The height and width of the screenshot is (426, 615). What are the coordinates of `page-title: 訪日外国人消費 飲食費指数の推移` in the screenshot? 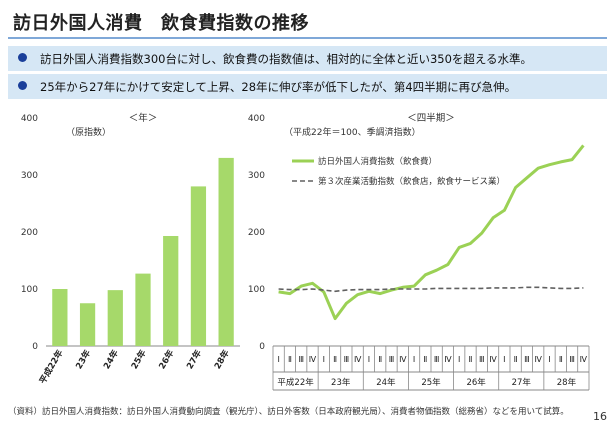 It's located at (161, 23).